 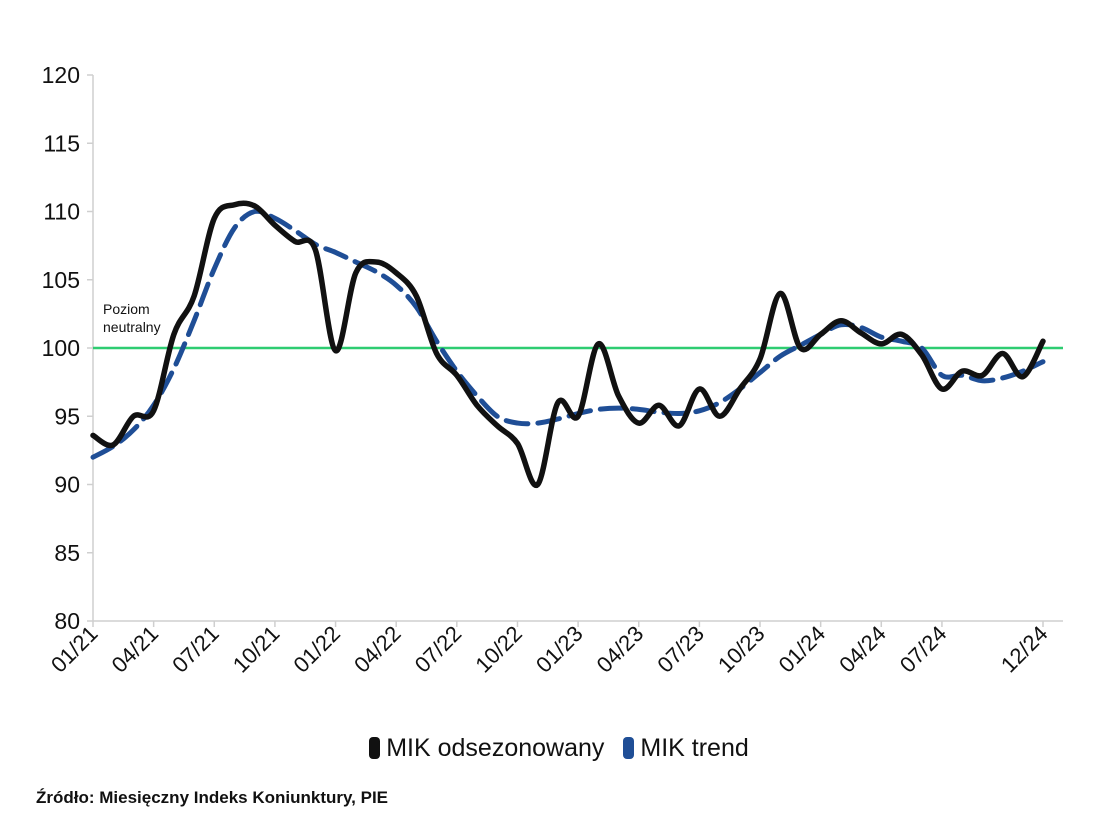 What do you see at coordinates (135, 649) in the screenshot?
I see `x-tick-label: 04/21` at bounding box center [135, 649].